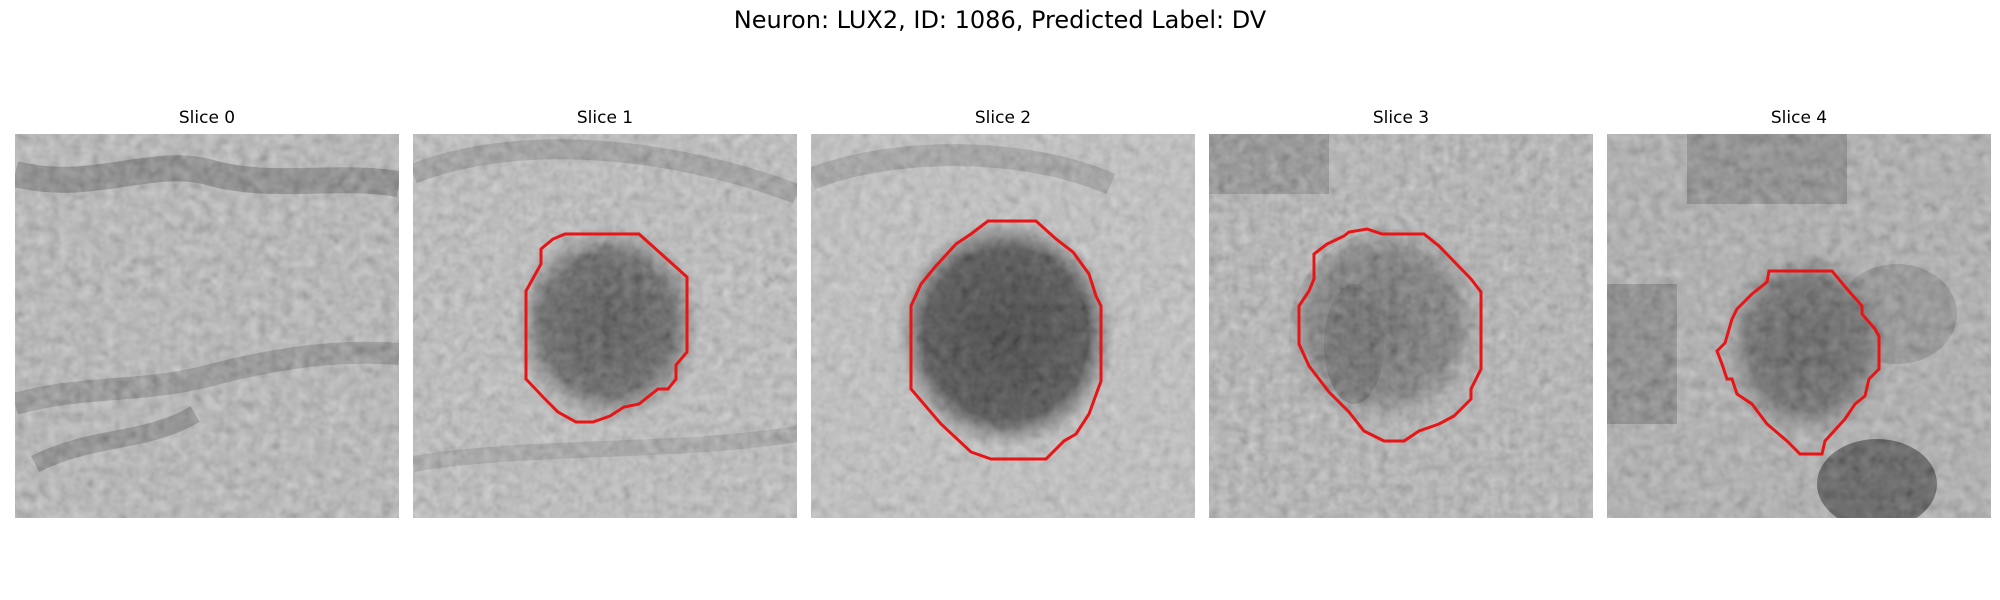  What do you see at coordinates (1003, 118) in the screenshot?
I see `slice-title-2: Slice 2` at bounding box center [1003, 118].